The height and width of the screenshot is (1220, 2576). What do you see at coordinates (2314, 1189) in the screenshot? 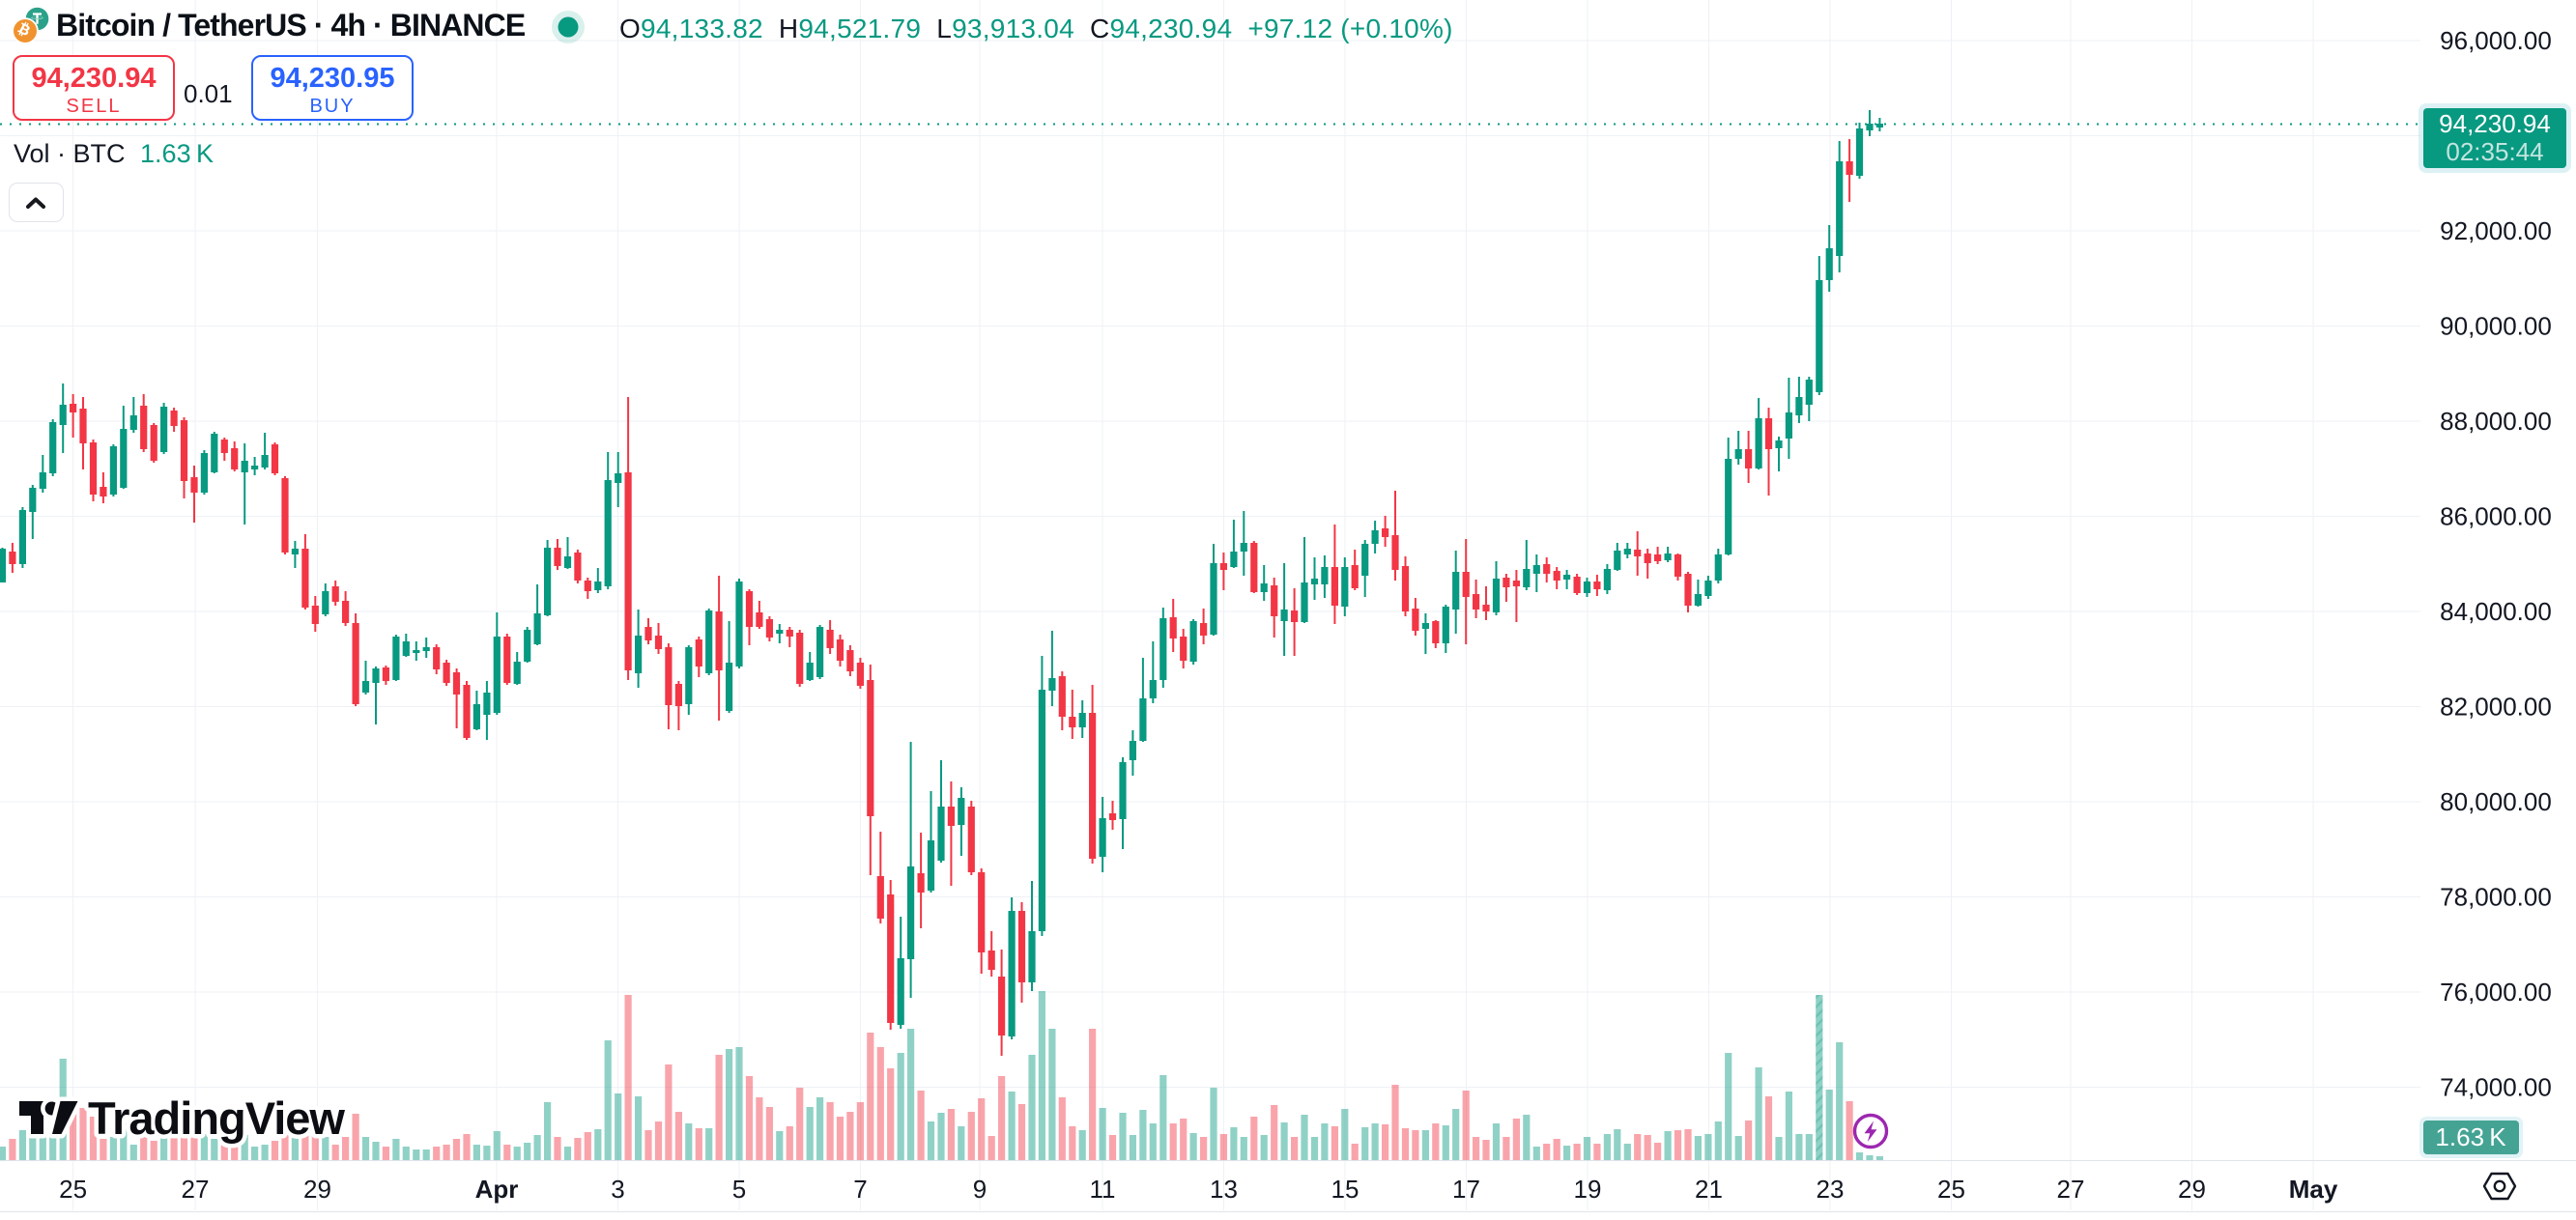
I see `svg-text: May` at bounding box center [2314, 1189].